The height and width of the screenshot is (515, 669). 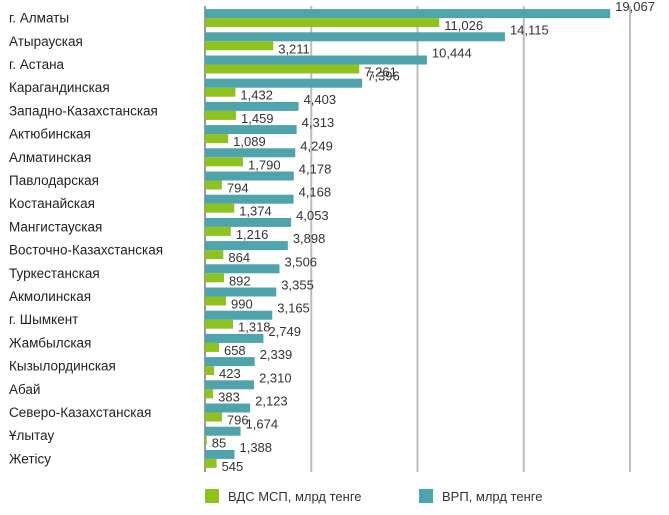 What do you see at coordinates (264, 164) in the screenshot?
I see `value-label-sme-gva: 1,790` at bounding box center [264, 164].